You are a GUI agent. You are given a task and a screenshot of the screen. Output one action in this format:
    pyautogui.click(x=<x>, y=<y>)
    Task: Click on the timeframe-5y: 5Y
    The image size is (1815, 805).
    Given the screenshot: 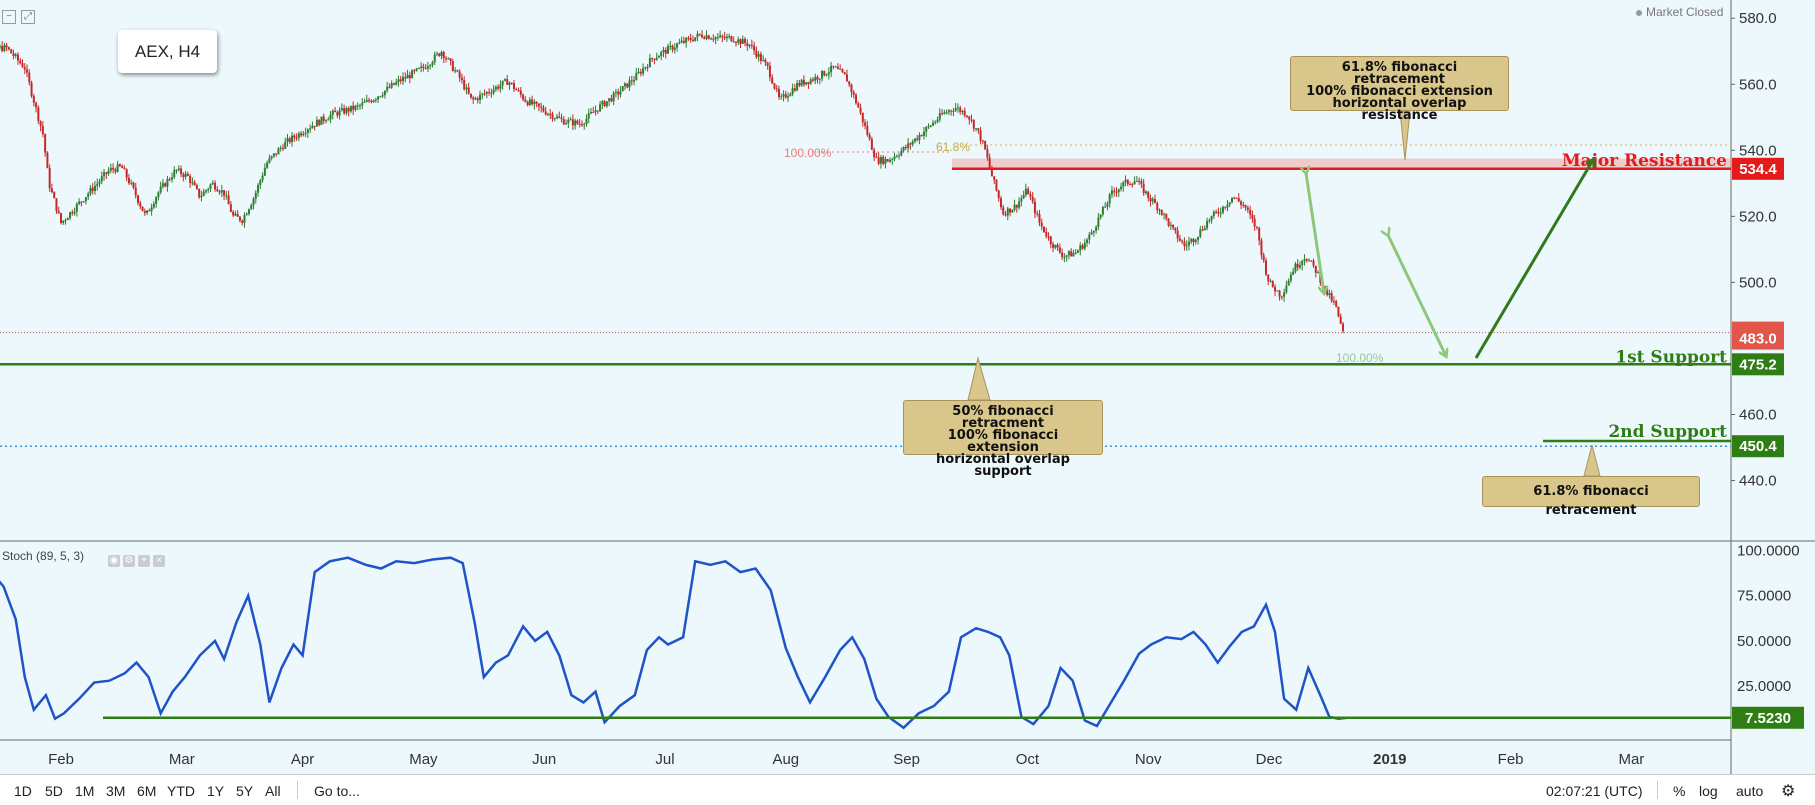 What is the action you would take?
    pyautogui.click(x=245, y=791)
    